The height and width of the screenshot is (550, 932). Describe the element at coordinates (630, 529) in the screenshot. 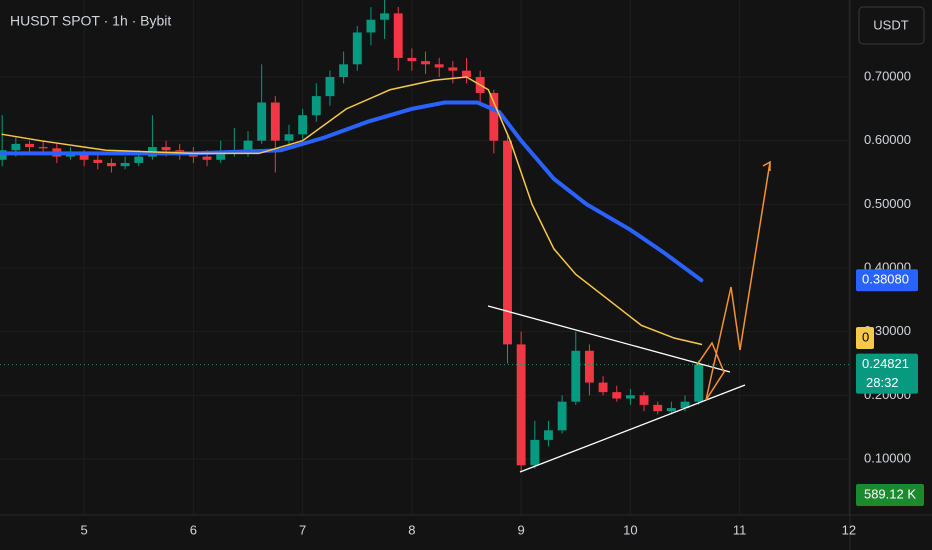

I see `x-tick-label: 10` at that location.